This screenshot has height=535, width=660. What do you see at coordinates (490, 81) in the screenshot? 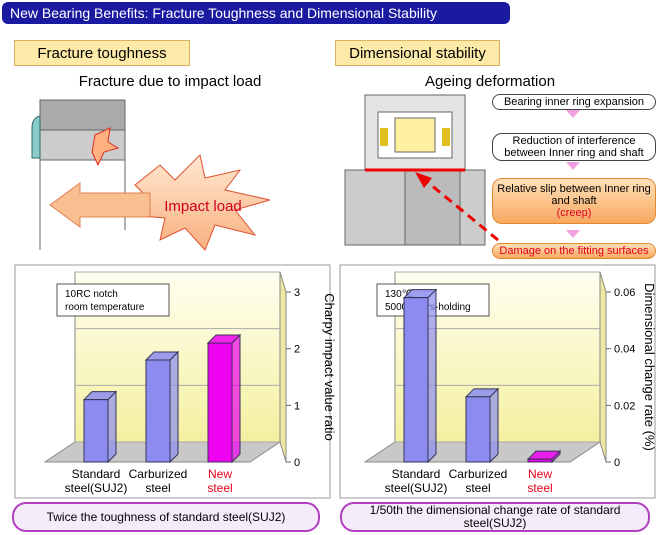
I see `subtitle: Ageing deformation` at bounding box center [490, 81].